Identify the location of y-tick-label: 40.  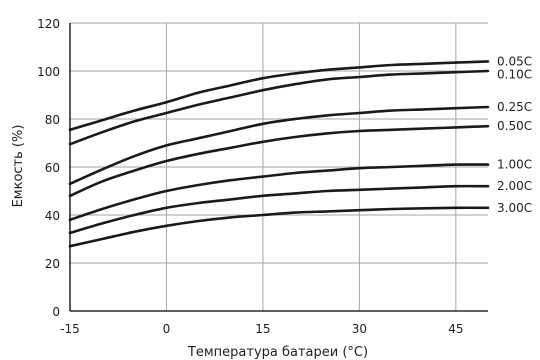
(52, 216).